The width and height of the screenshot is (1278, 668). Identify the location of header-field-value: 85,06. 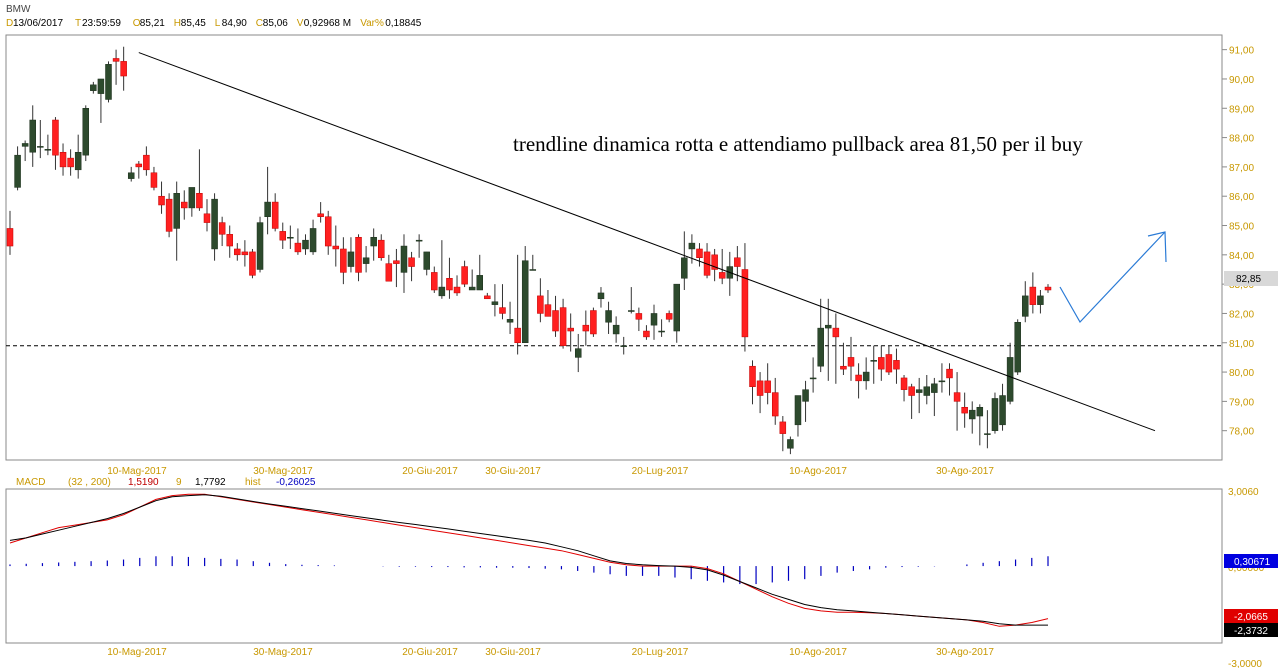
(275, 23).